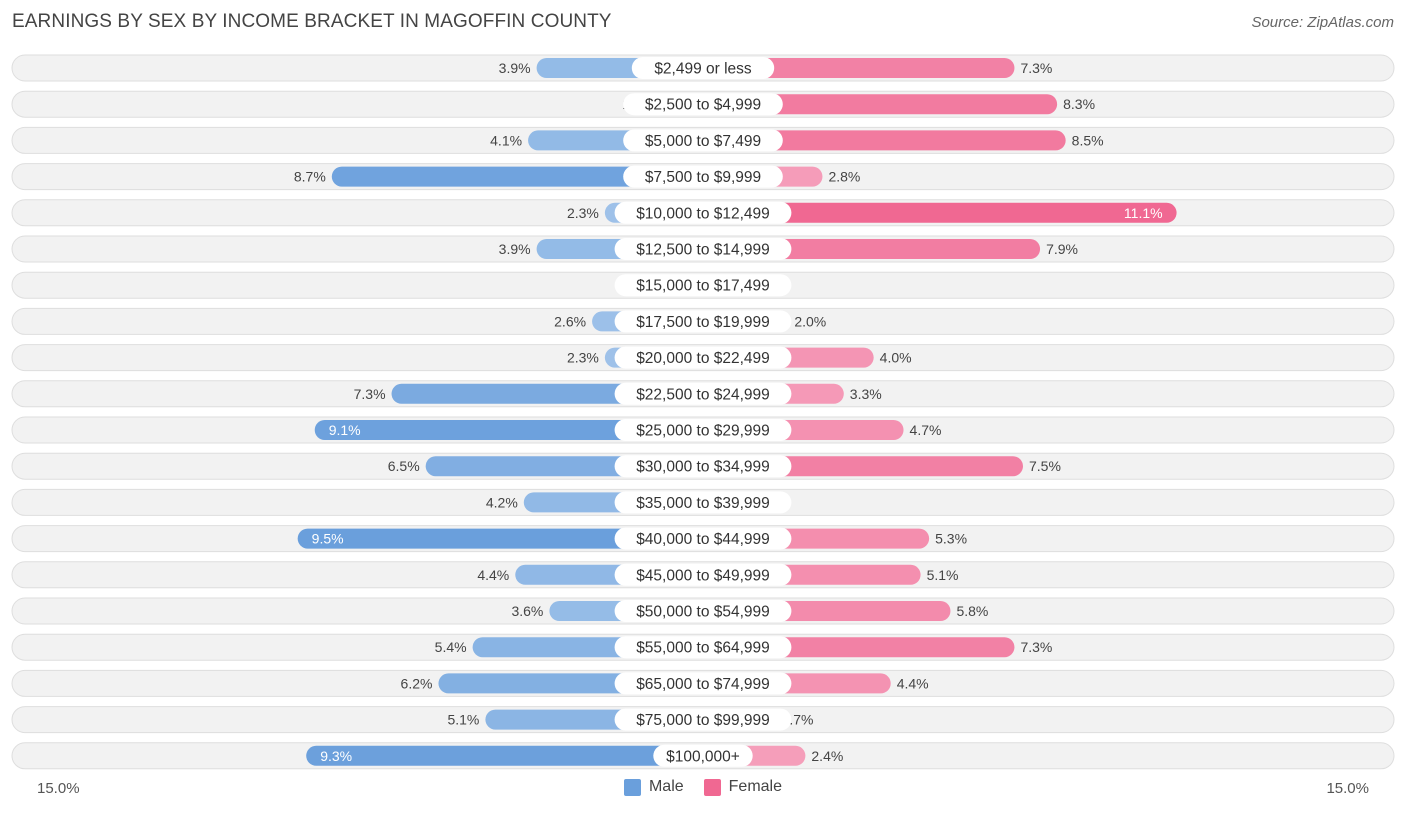  I want to click on table-row: 2.3% 4.0% $20,000 to $22,499, so click(703, 358).